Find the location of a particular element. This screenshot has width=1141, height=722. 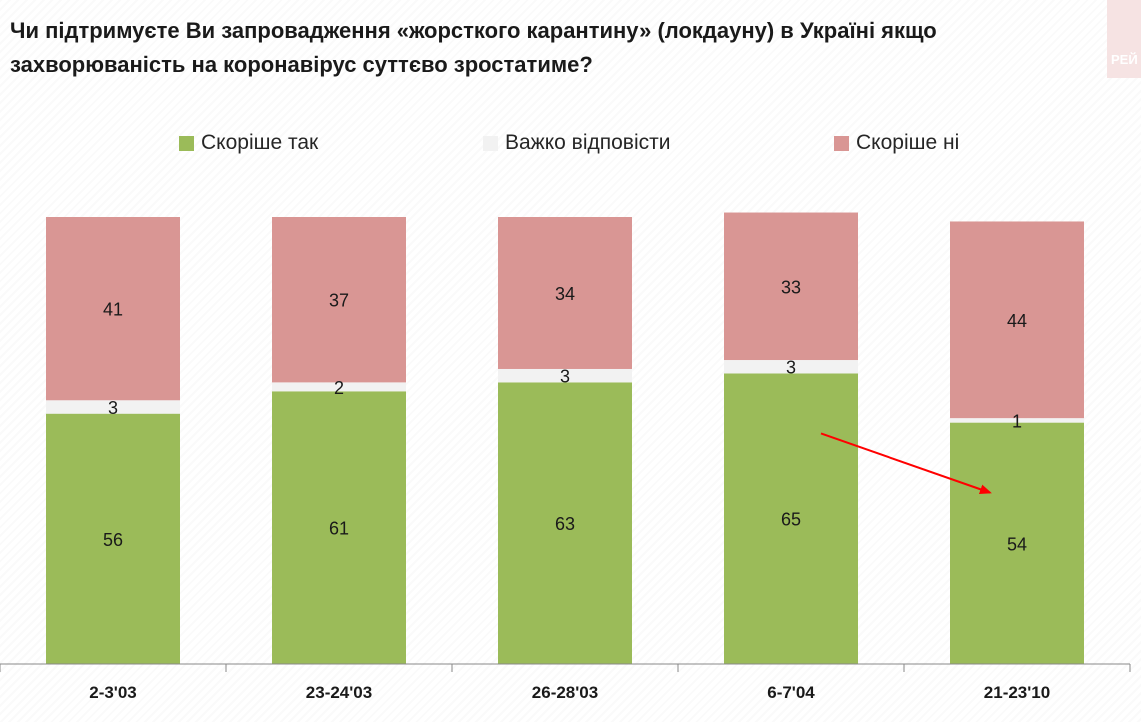

x-tick-label: 2-3'03 is located at coordinates (113, 692).